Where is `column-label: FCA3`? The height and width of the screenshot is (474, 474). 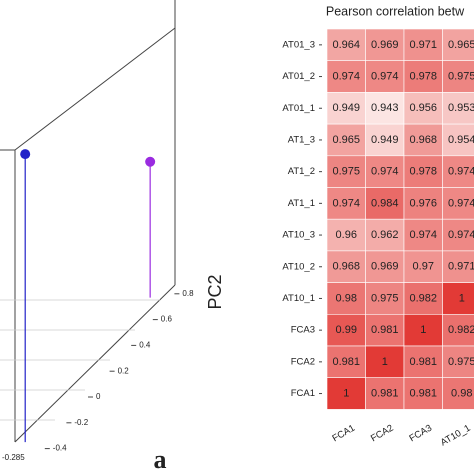
column-label: FCA3 is located at coordinates (420, 434).